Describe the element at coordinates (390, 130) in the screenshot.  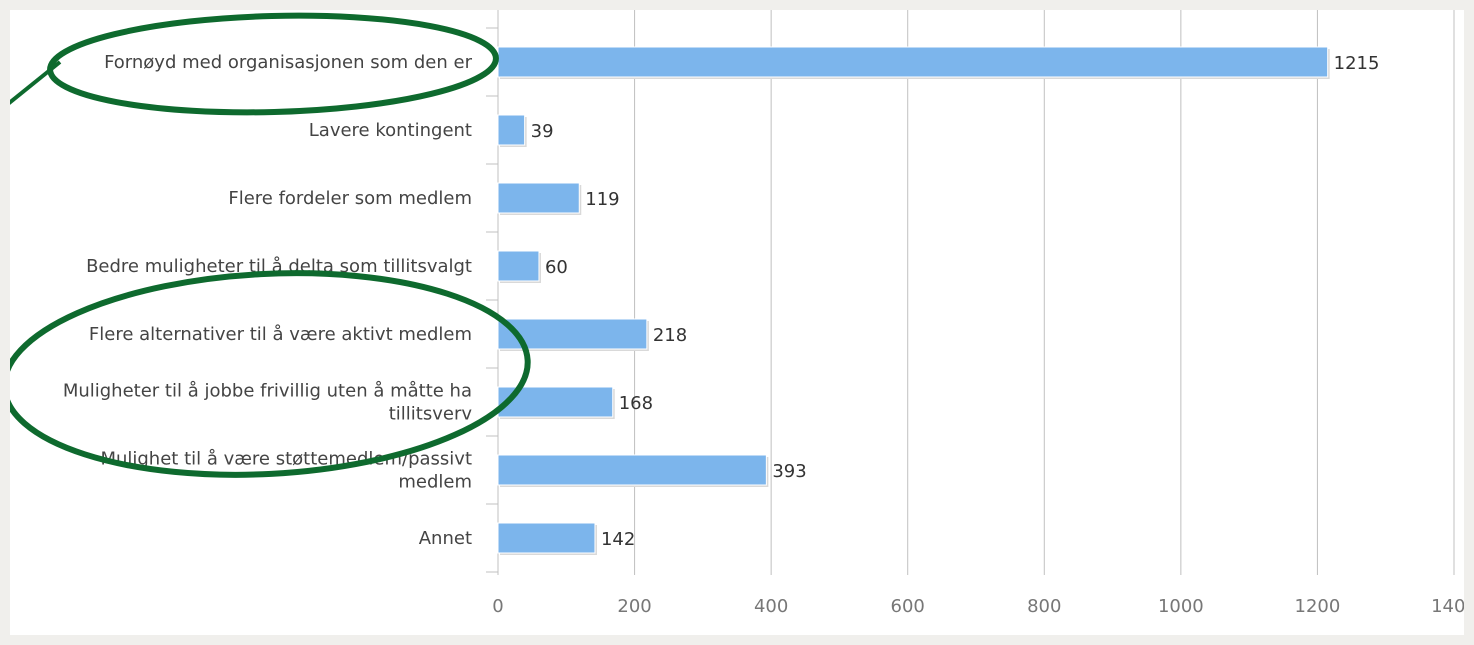
I see `category-label: Lavere kontingent` at that location.